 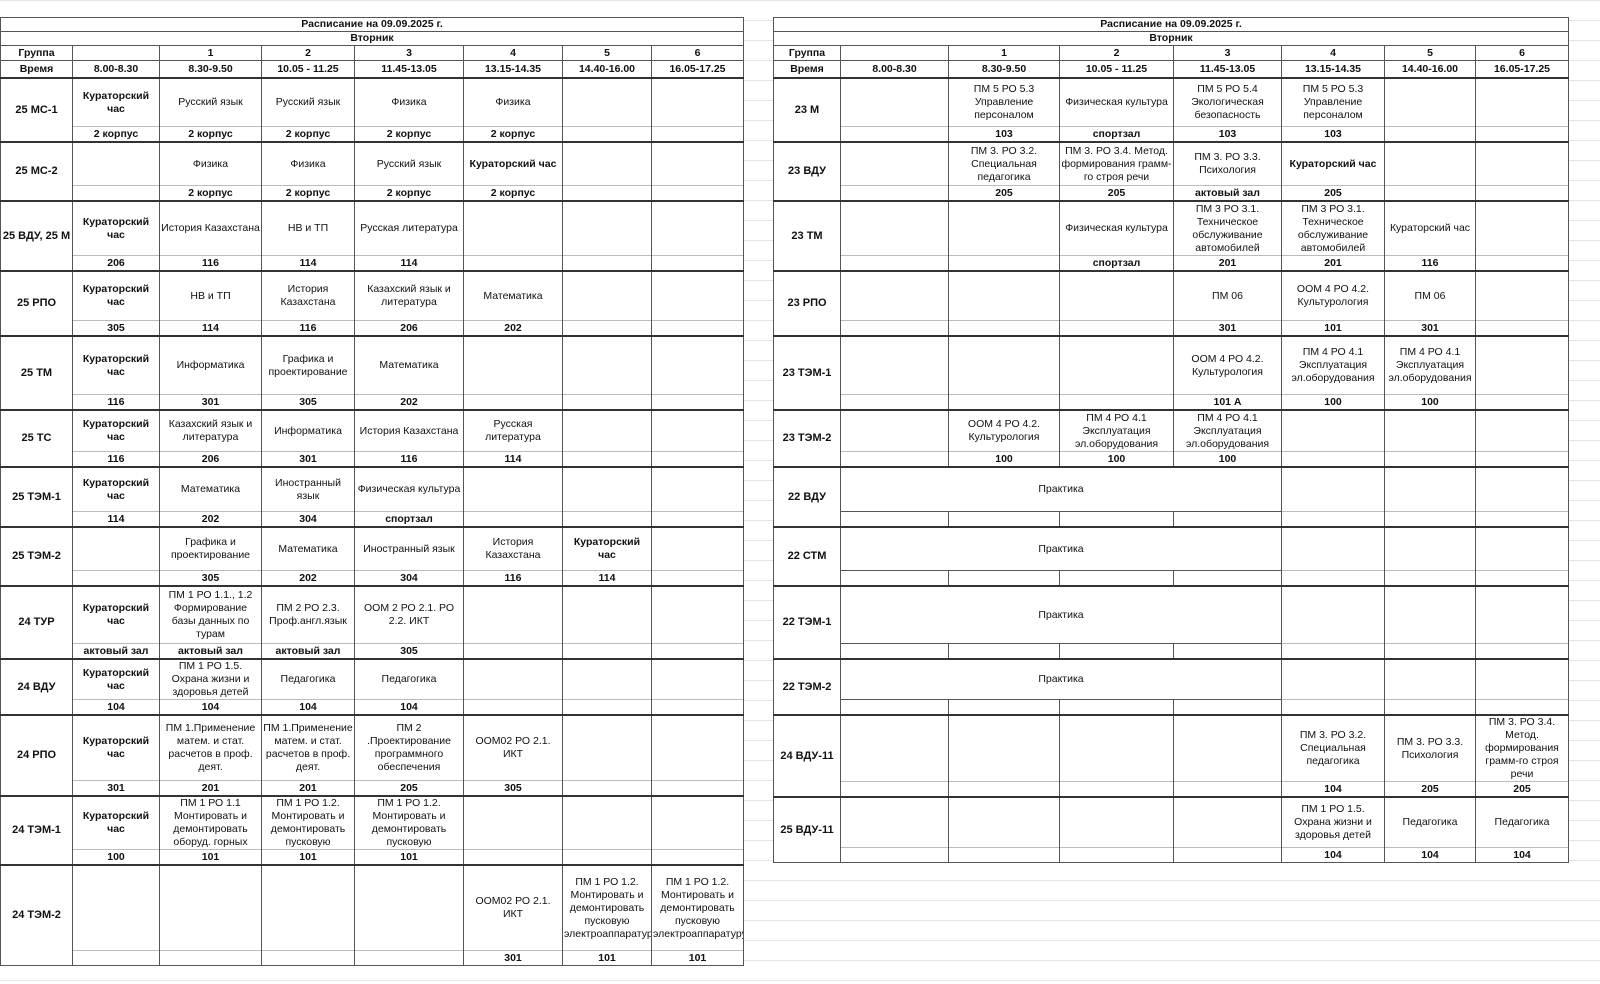 What do you see at coordinates (210, 651) in the screenshot?
I see `room-cell: актовый зал` at bounding box center [210, 651].